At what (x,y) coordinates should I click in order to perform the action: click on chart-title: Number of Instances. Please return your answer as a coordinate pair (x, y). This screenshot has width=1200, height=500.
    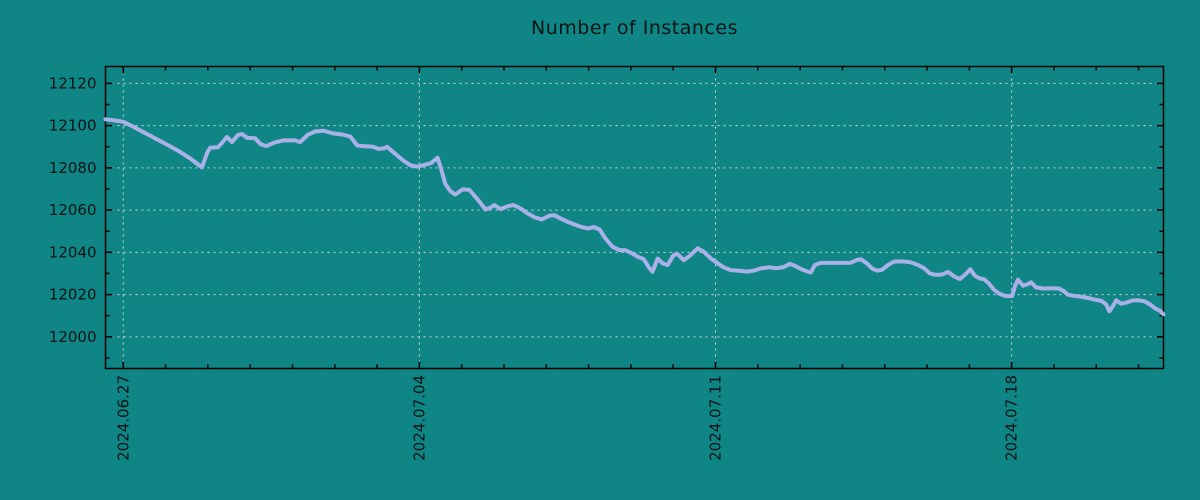
    Looking at the image, I should click on (634, 28).